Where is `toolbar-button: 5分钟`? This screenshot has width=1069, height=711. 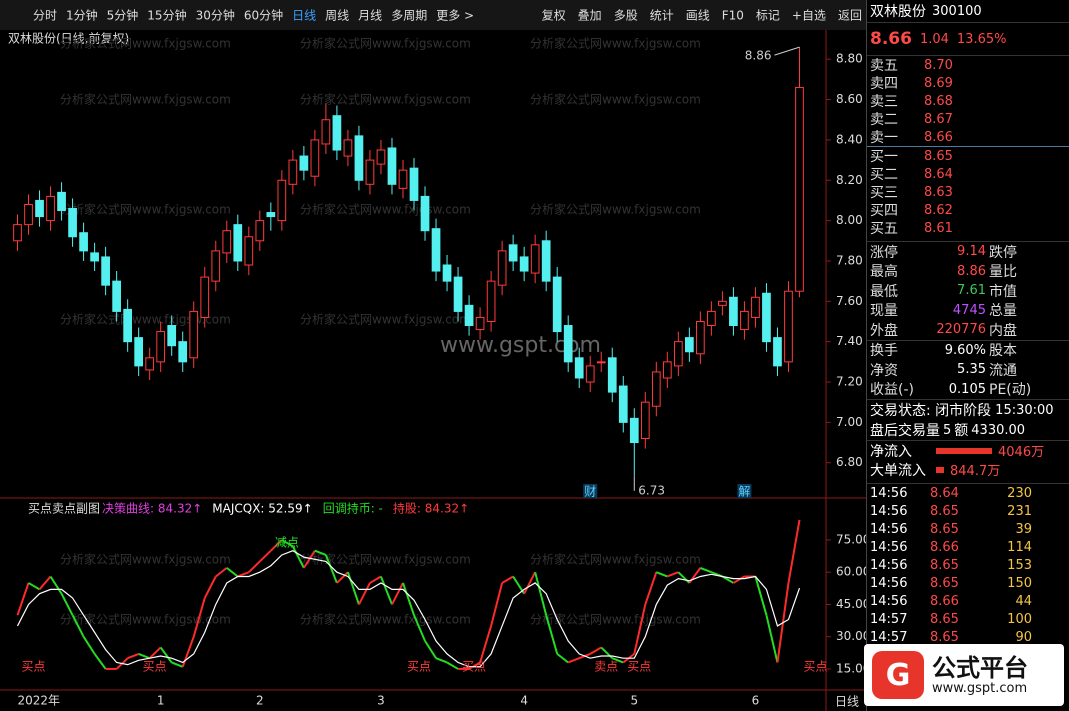
toolbar-button: 5分钟 is located at coordinates (123, 15).